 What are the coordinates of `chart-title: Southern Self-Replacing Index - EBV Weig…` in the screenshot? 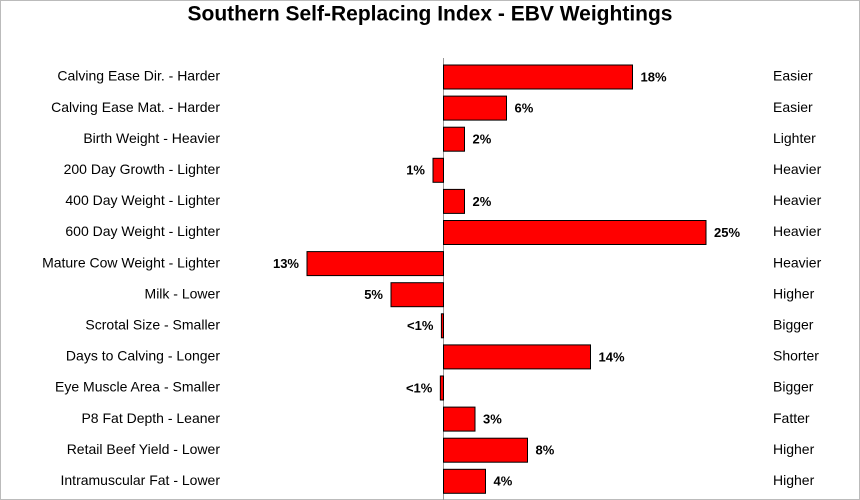 It's located at (430, 14).